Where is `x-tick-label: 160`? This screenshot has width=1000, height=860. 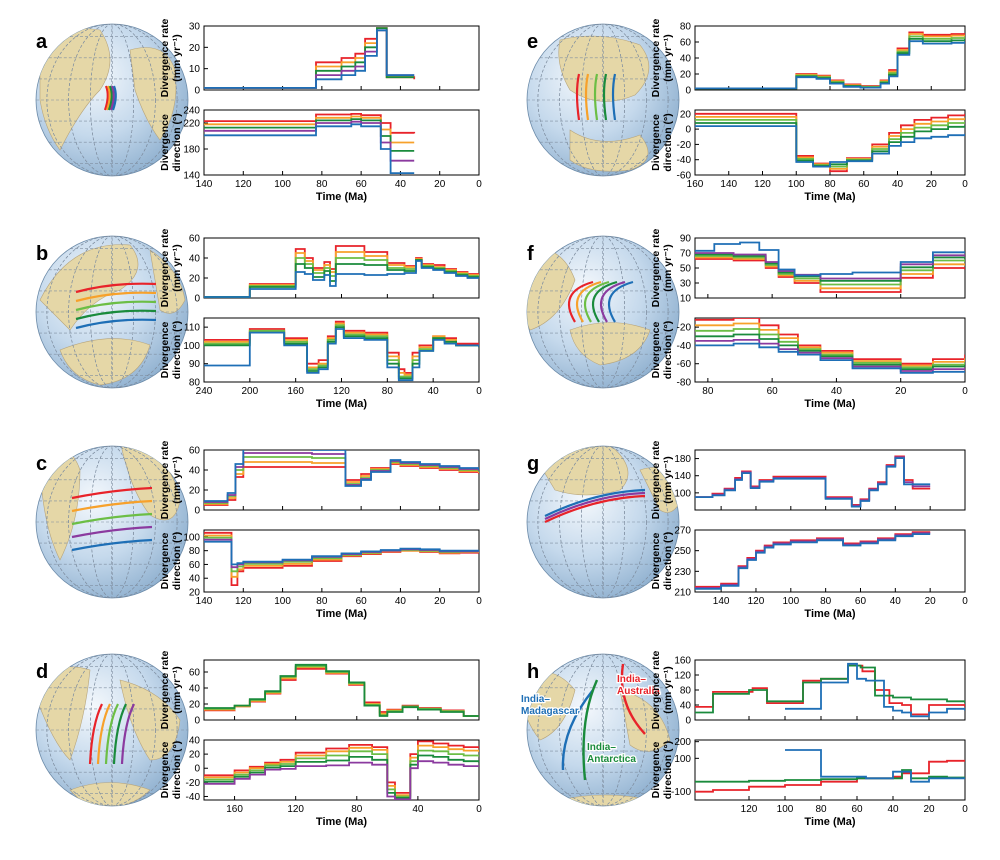
x-tick-label: 160 is located at coordinates (234, 809).